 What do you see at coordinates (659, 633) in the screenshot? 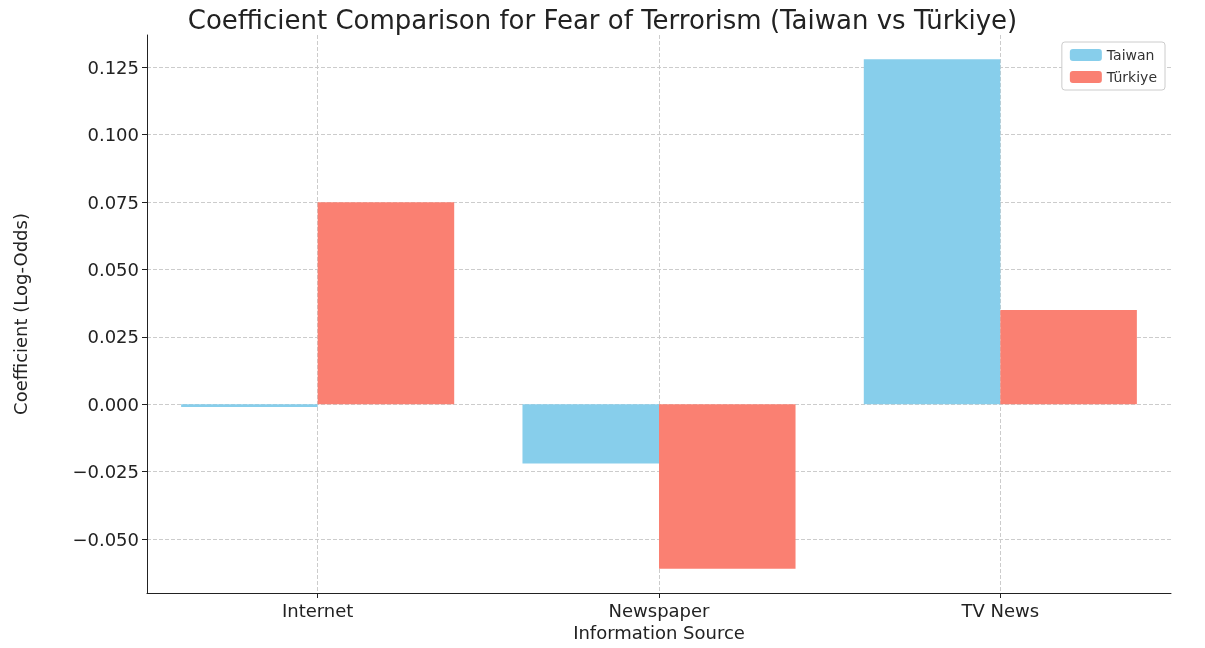
I see `x-axis-title: Information Source` at bounding box center [659, 633].